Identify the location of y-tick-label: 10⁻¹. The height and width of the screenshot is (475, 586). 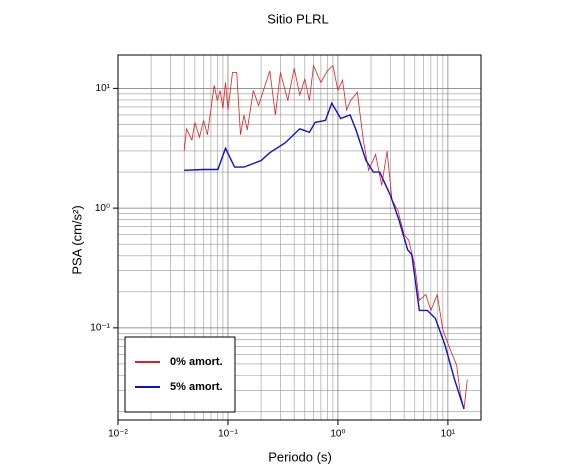
(100, 327).